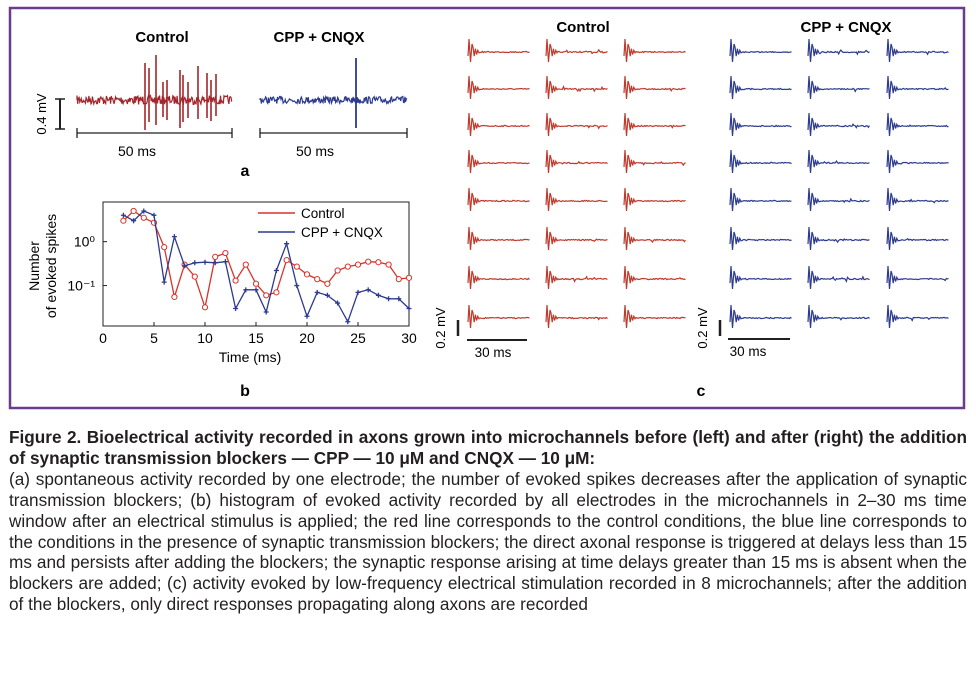  Describe the element at coordinates (161, 37) in the screenshot. I see `panel-a-control-title: Control` at that location.